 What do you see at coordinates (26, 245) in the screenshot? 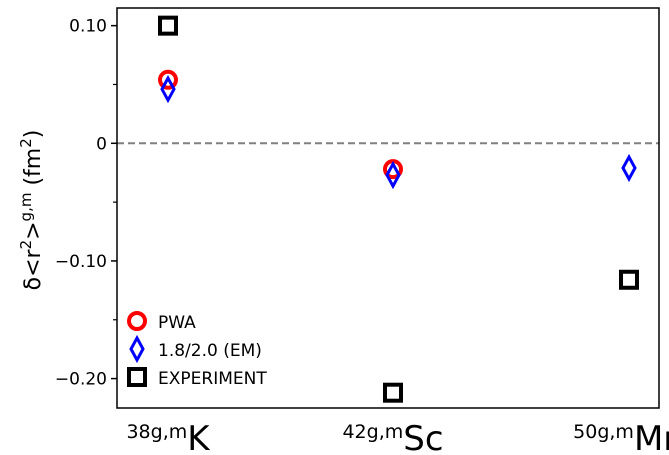
I see `y-axis-label-sup1: 2` at bounding box center [26, 245].